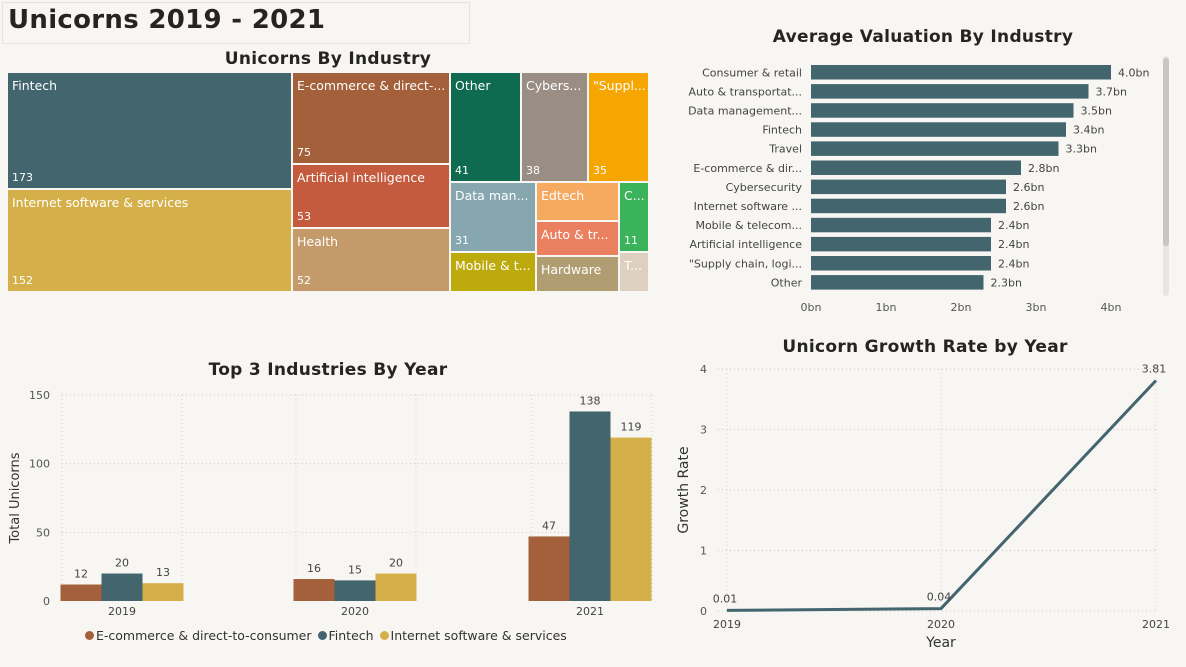  Describe the element at coordinates (43, 532) in the screenshot. I see `top3-ytick-label: 50` at that location.